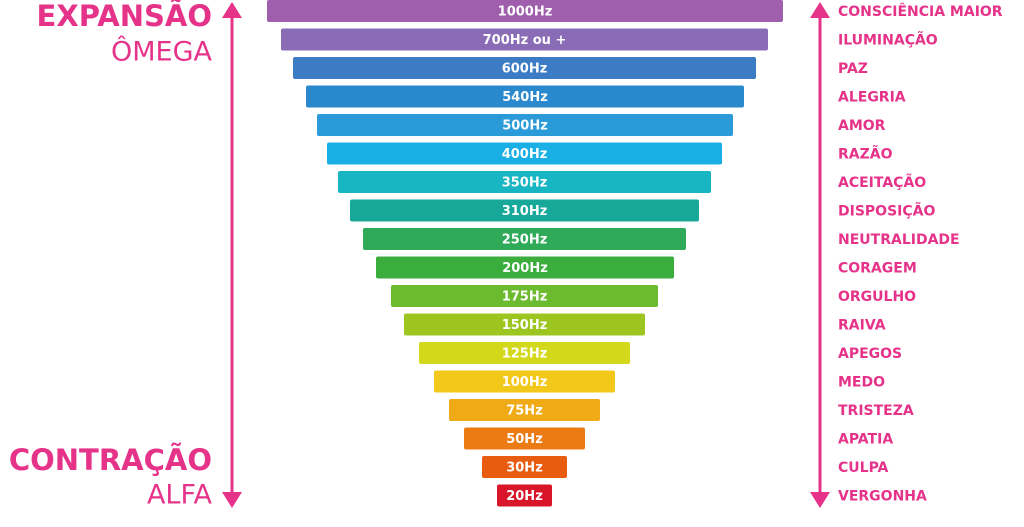 This screenshot has height=527, width=1024. I want to click on frequency-label: 175Hz, so click(525, 297).